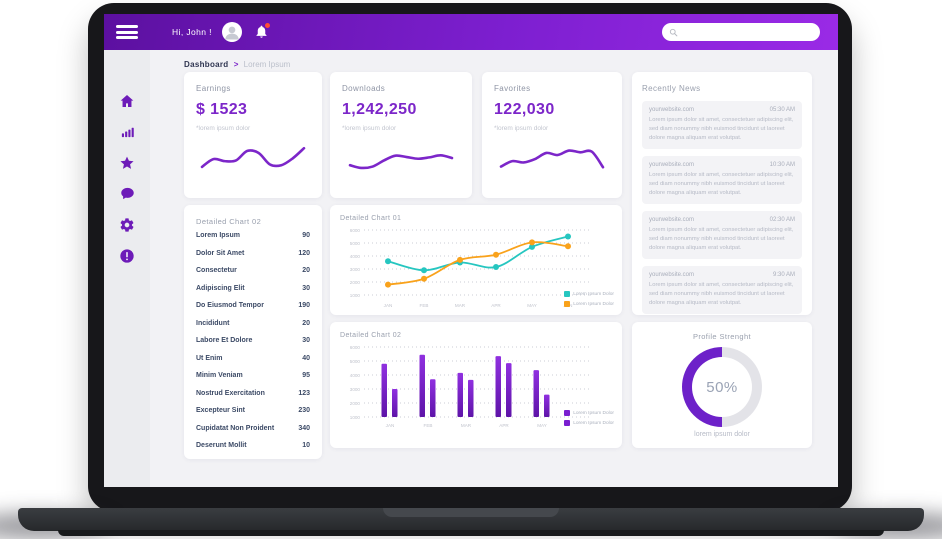 The height and width of the screenshot is (539, 942). Describe the element at coordinates (253, 393) in the screenshot. I see `table-row: Nostrud Exercitation 123` at that location.